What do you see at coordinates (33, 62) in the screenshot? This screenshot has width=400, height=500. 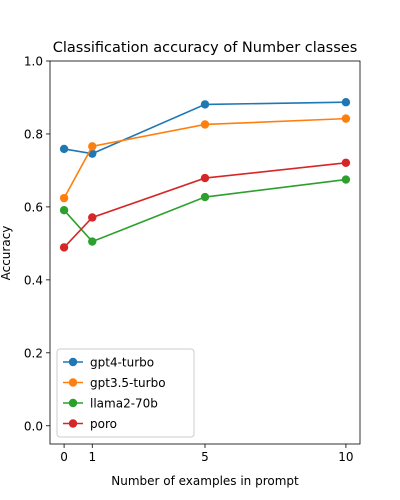 I see `y-tick-label: 1.0` at bounding box center [33, 62].